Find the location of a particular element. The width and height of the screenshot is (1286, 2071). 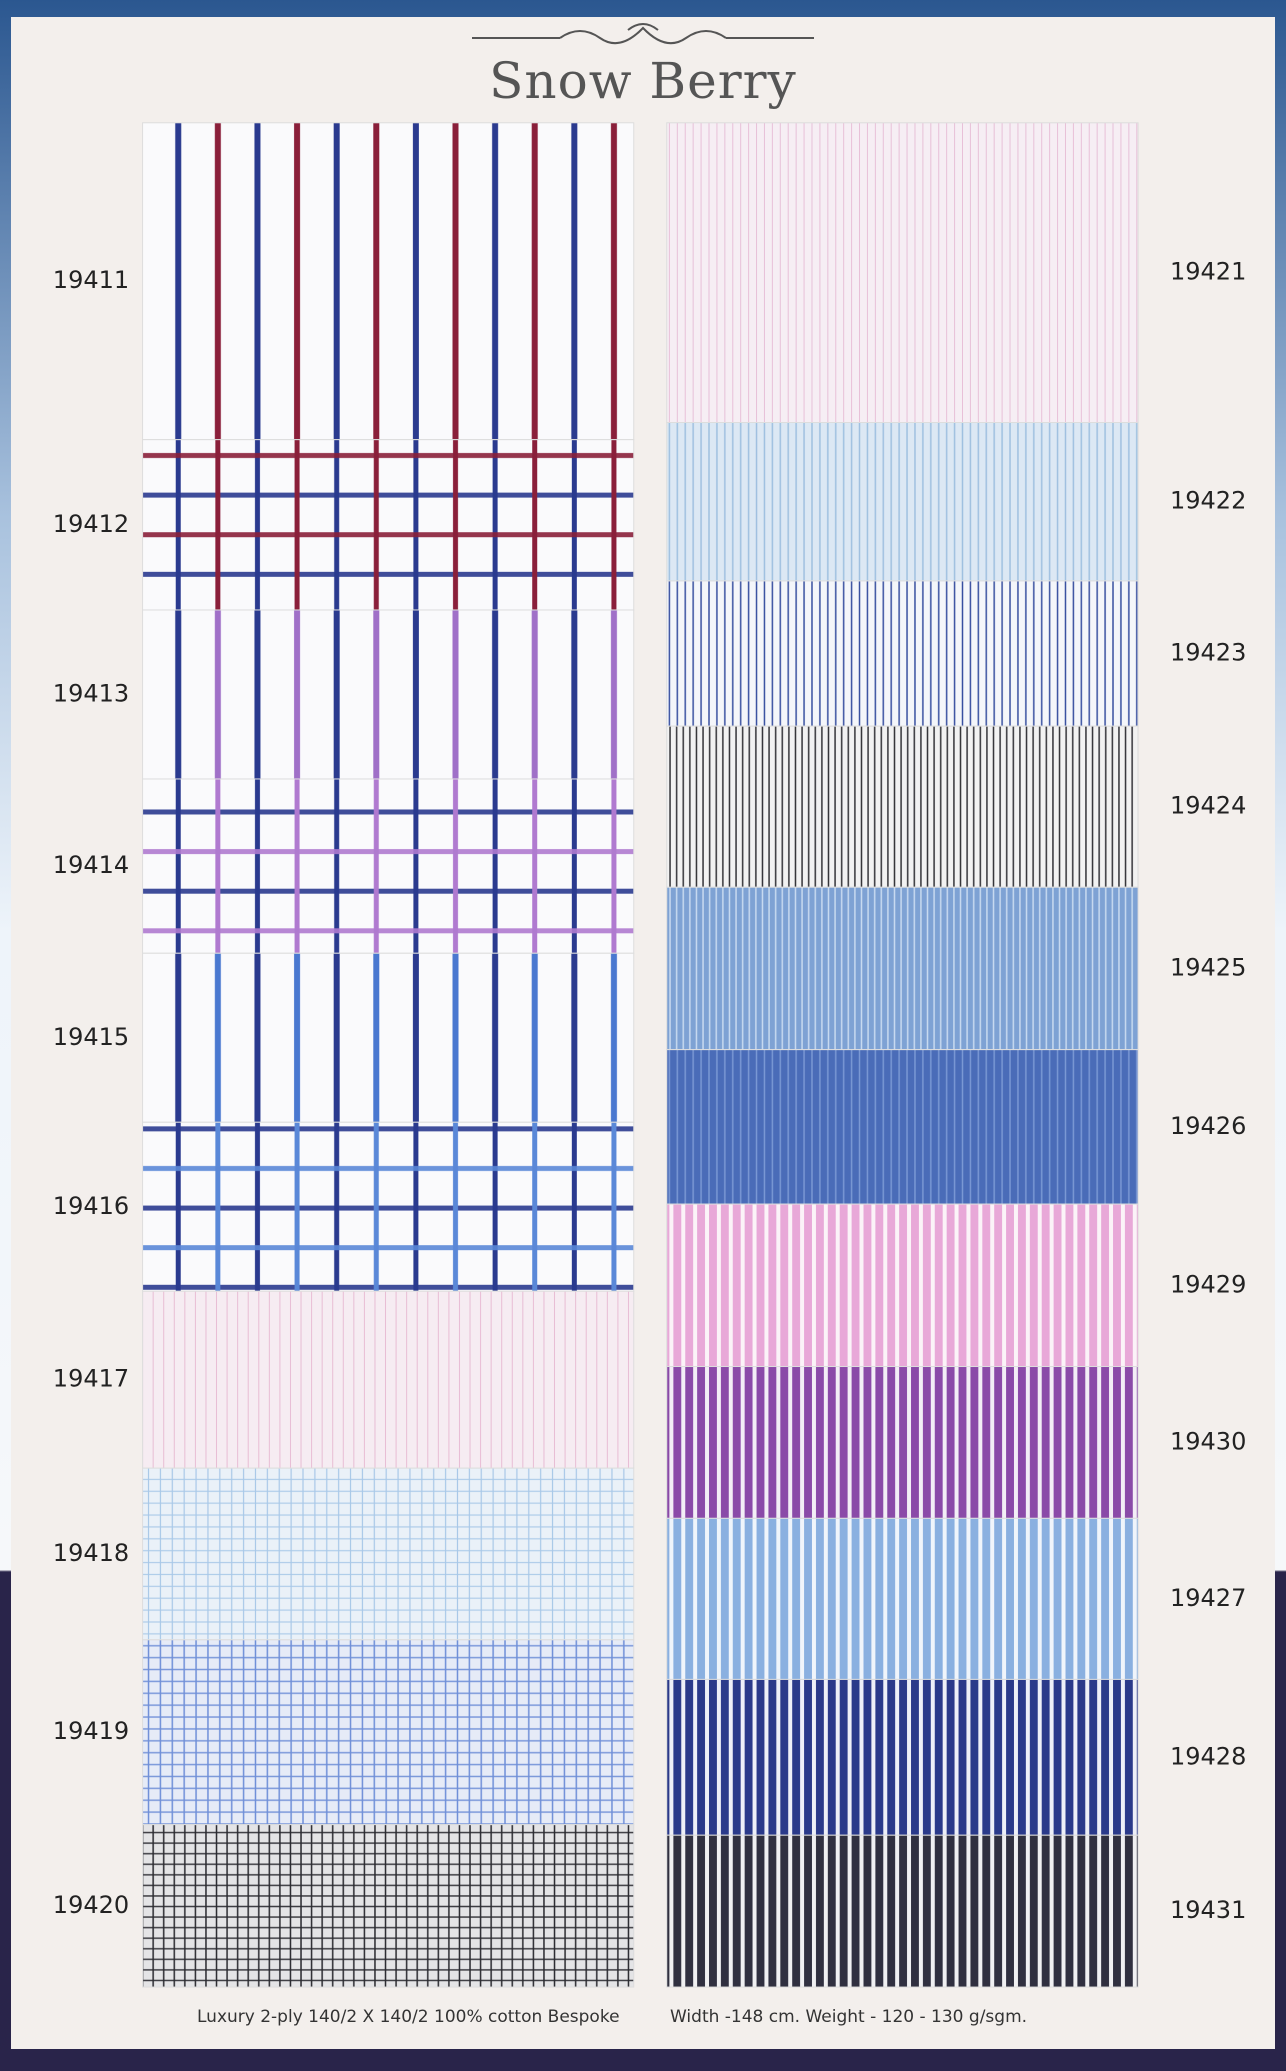

swatch-code: 19430 is located at coordinates (1208, 1441).